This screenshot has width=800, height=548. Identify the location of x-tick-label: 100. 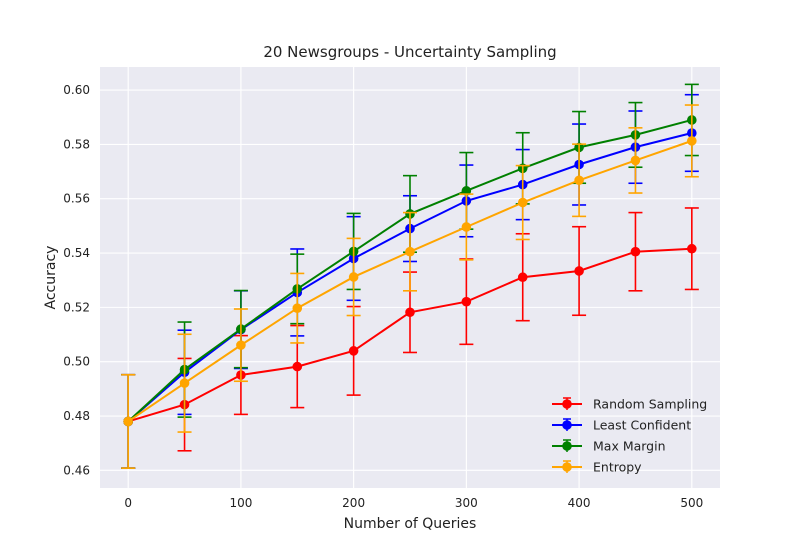
(240, 503).